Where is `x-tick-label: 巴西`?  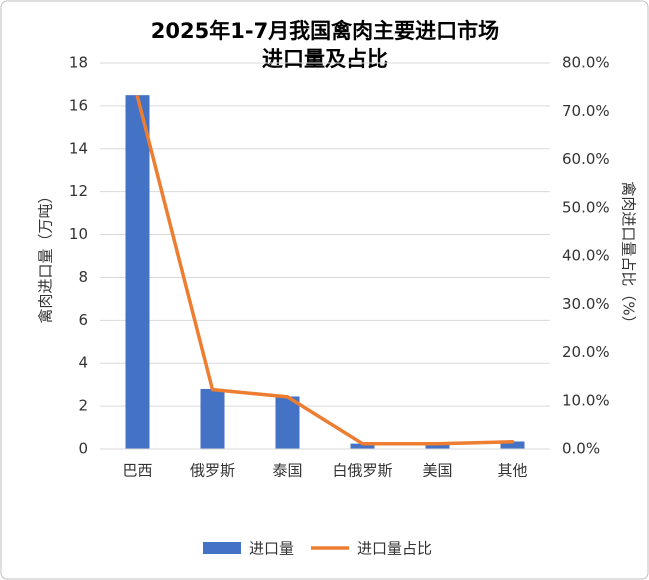 x-tick-label: 巴西 is located at coordinates (137, 471).